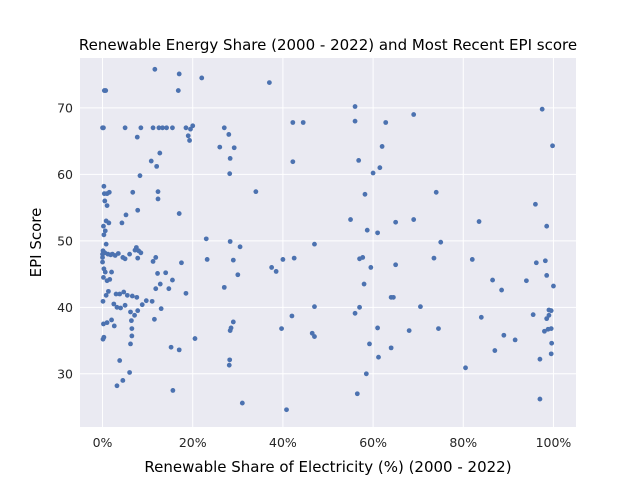 The image size is (640, 480). I want to click on y-tick-label: 40, so click(65, 307).